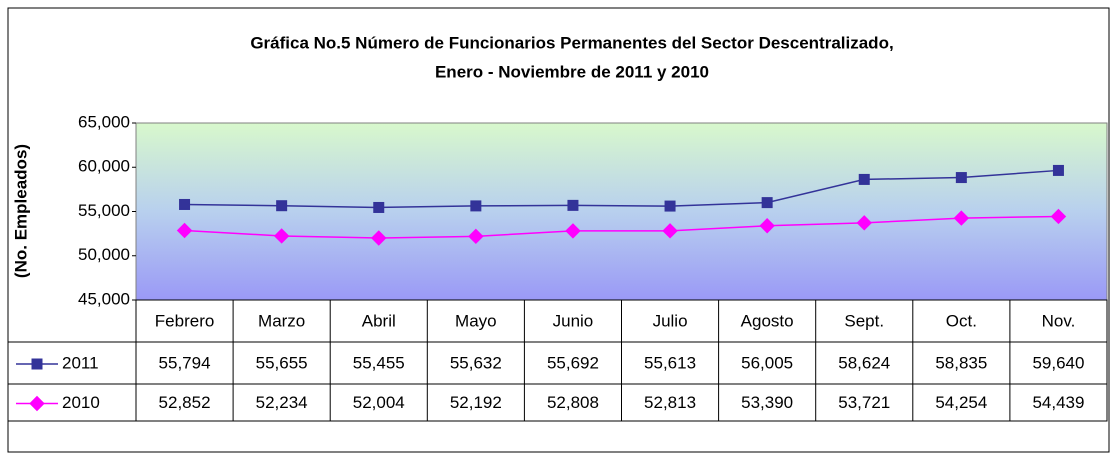  Describe the element at coordinates (476, 402) in the screenshot. I see `data-label: 52,192` at that location.